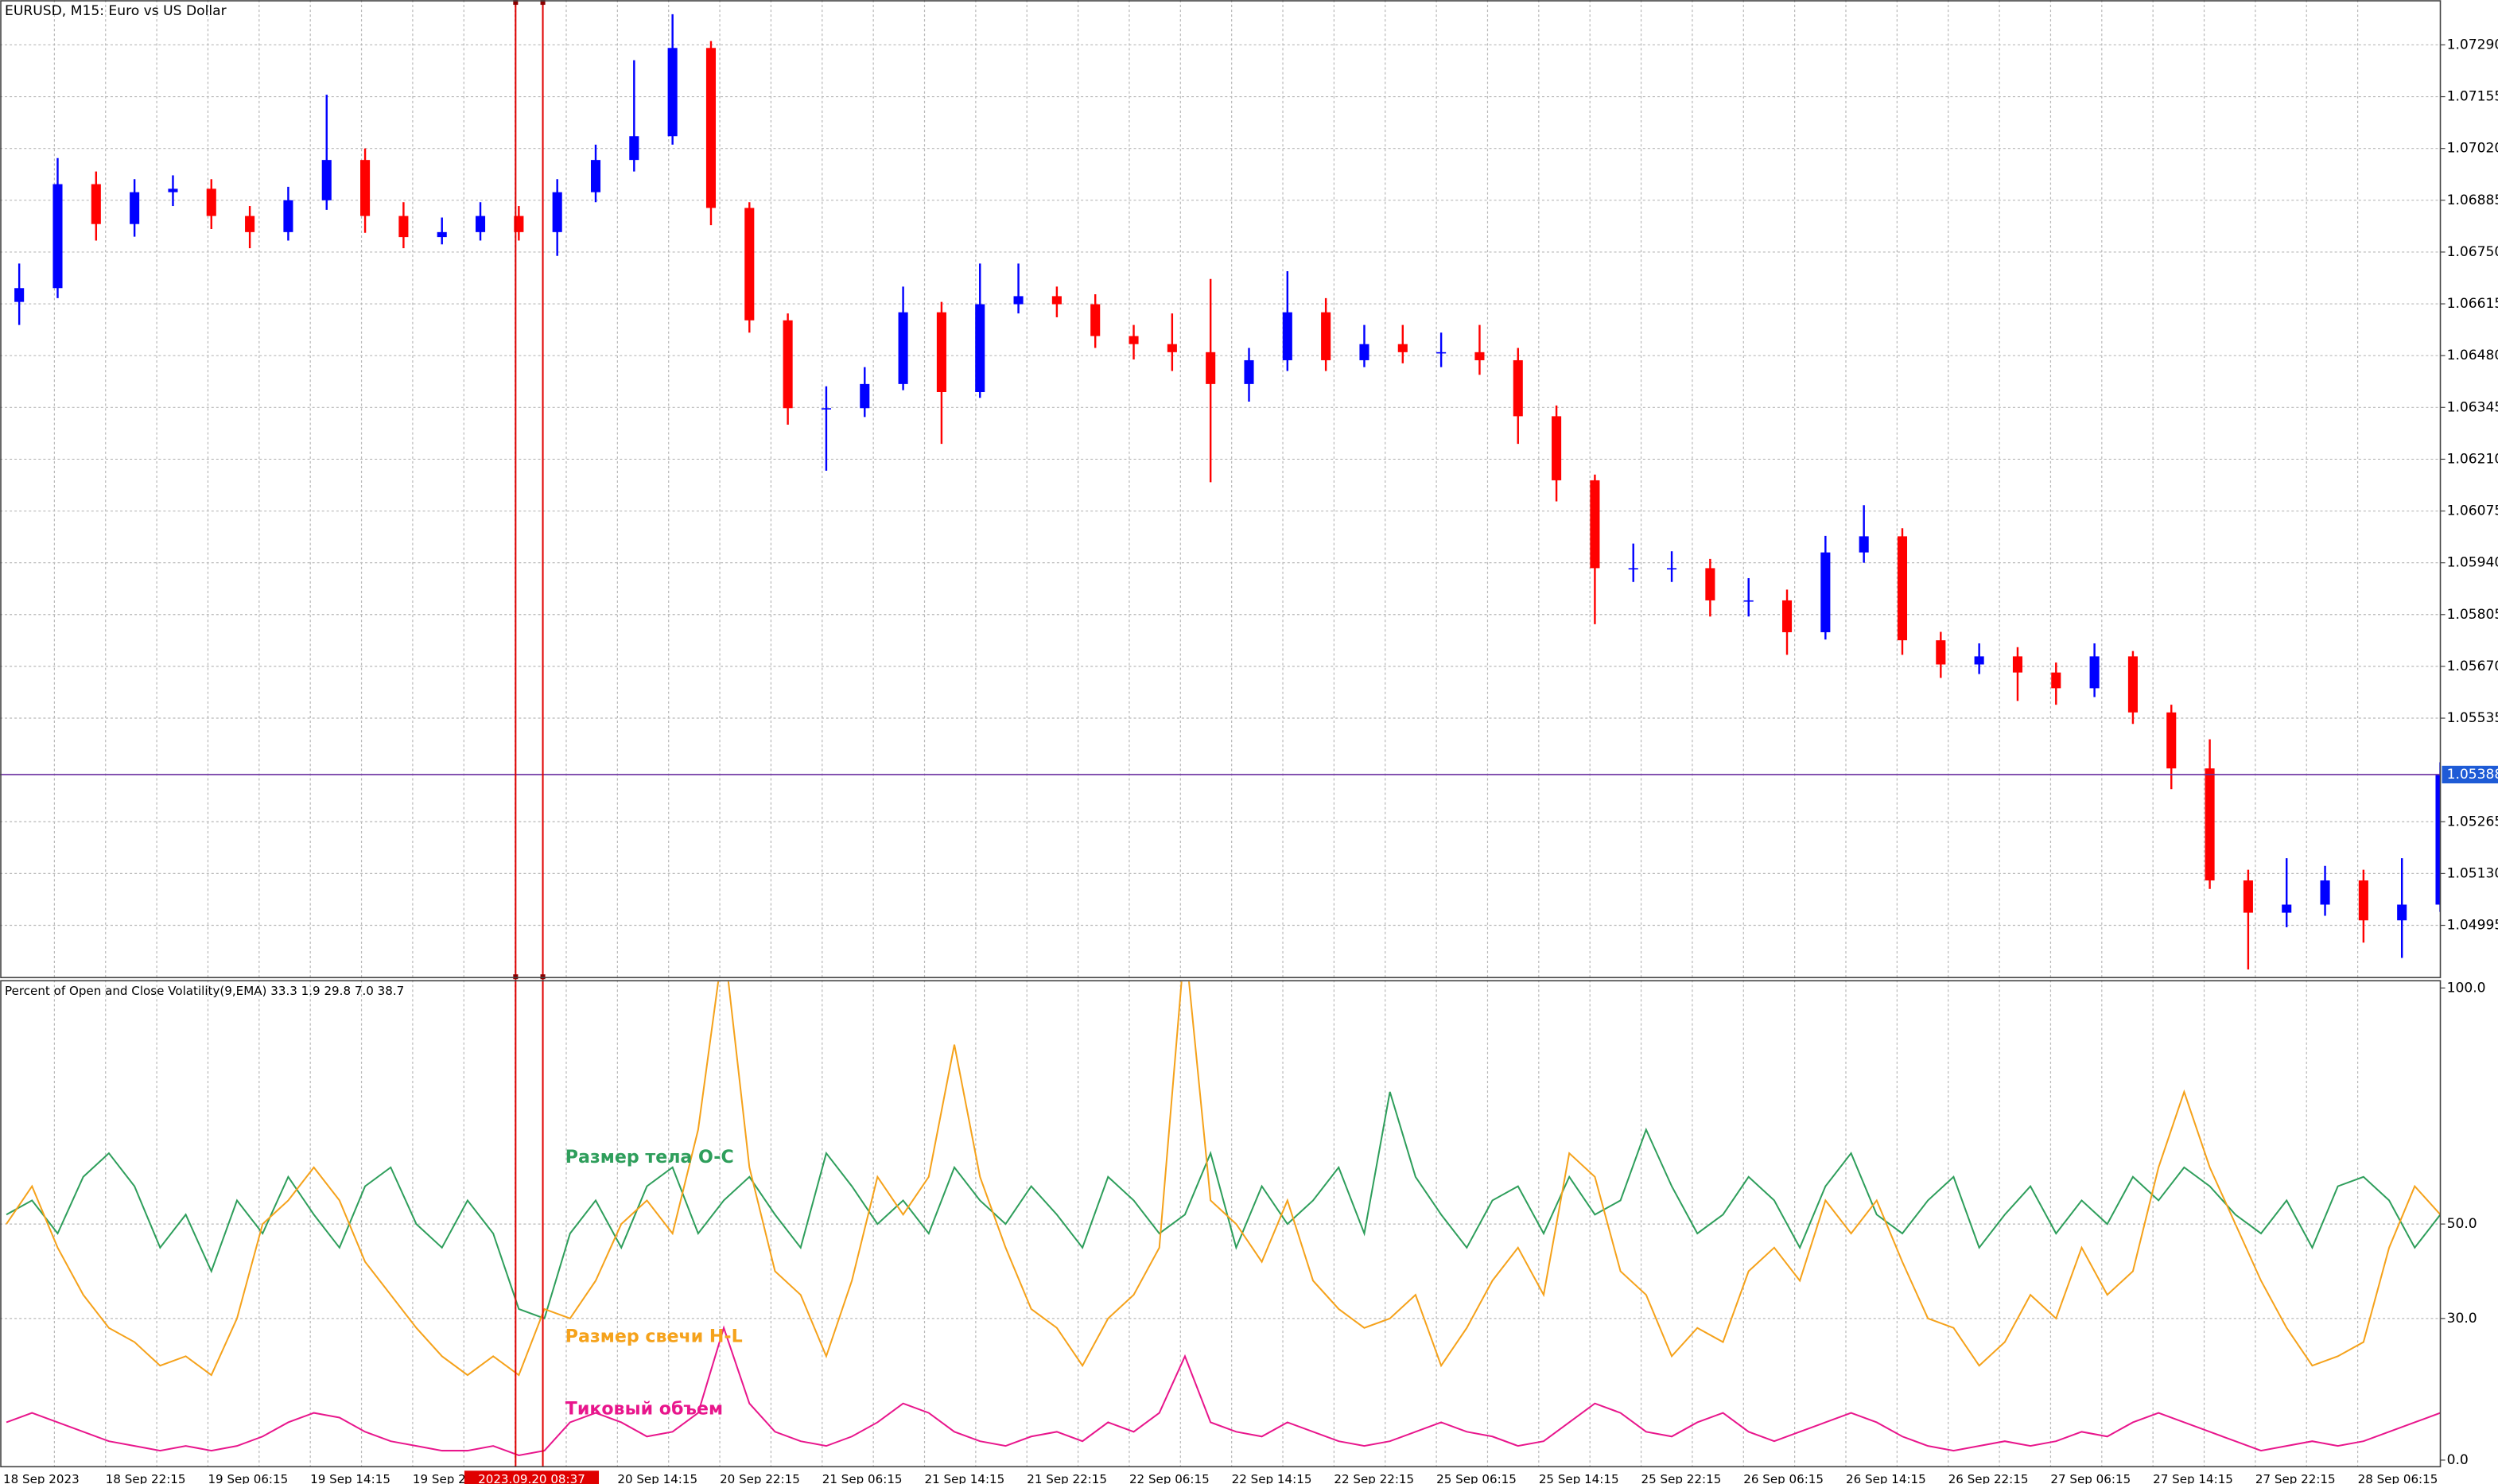 Image resolution: width=2498 pixels, height=1484 pixels. What do you see at coordinates (248, 1478) in the screenshot?
I see `x-tick-label: 19 Sep 06:15` at bounding box center [248, 1478].